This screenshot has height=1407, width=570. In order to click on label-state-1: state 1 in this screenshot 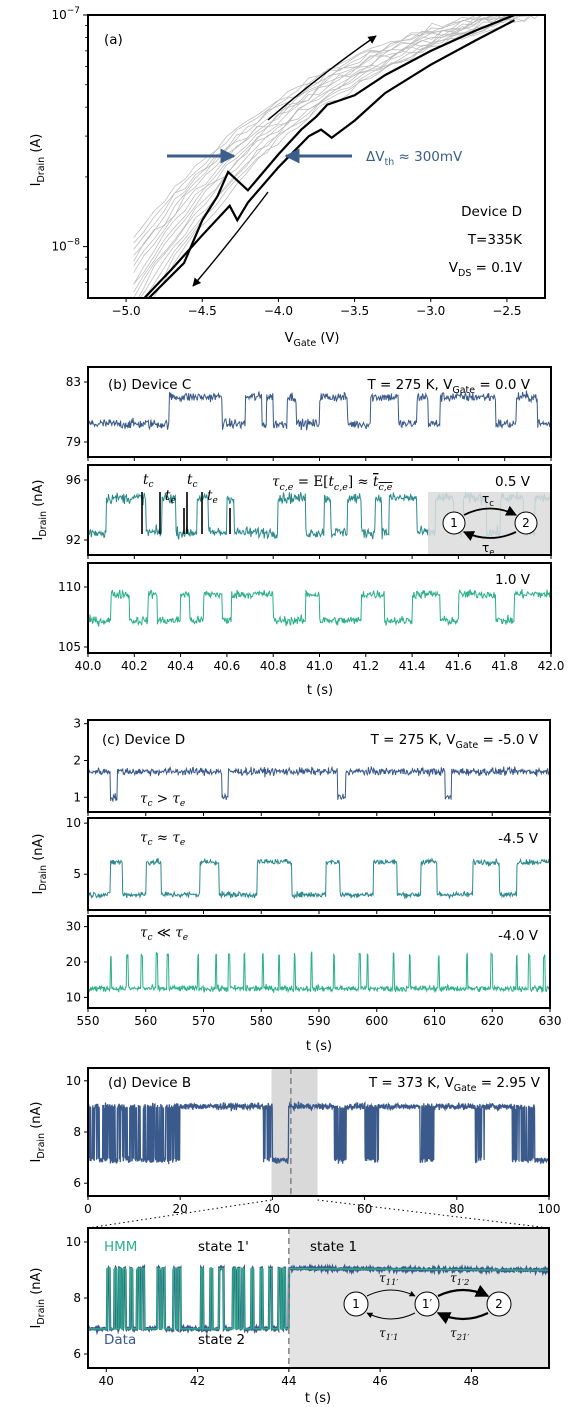, I will do `click(333, 1247)`.